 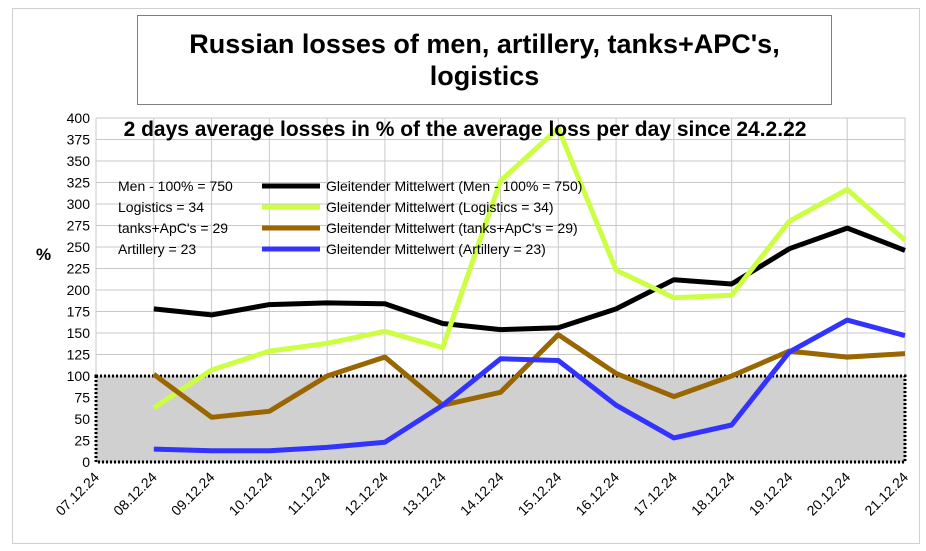 What do you see at coordinates (79, 226) in the screenshot?
I see `y-tick-label: 275` at bounding box center [79, 226].